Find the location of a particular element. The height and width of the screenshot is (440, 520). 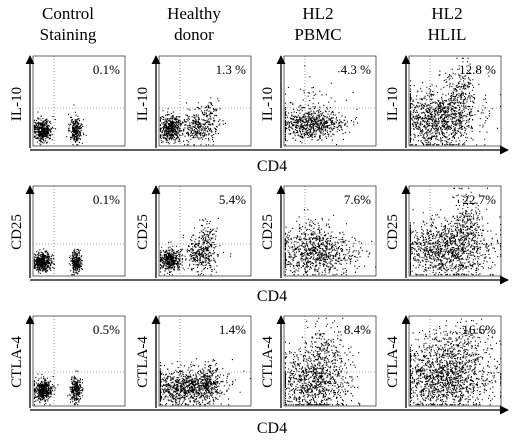

quadrant-percentage-label: 16.6% is located at coordinates (479, 329).